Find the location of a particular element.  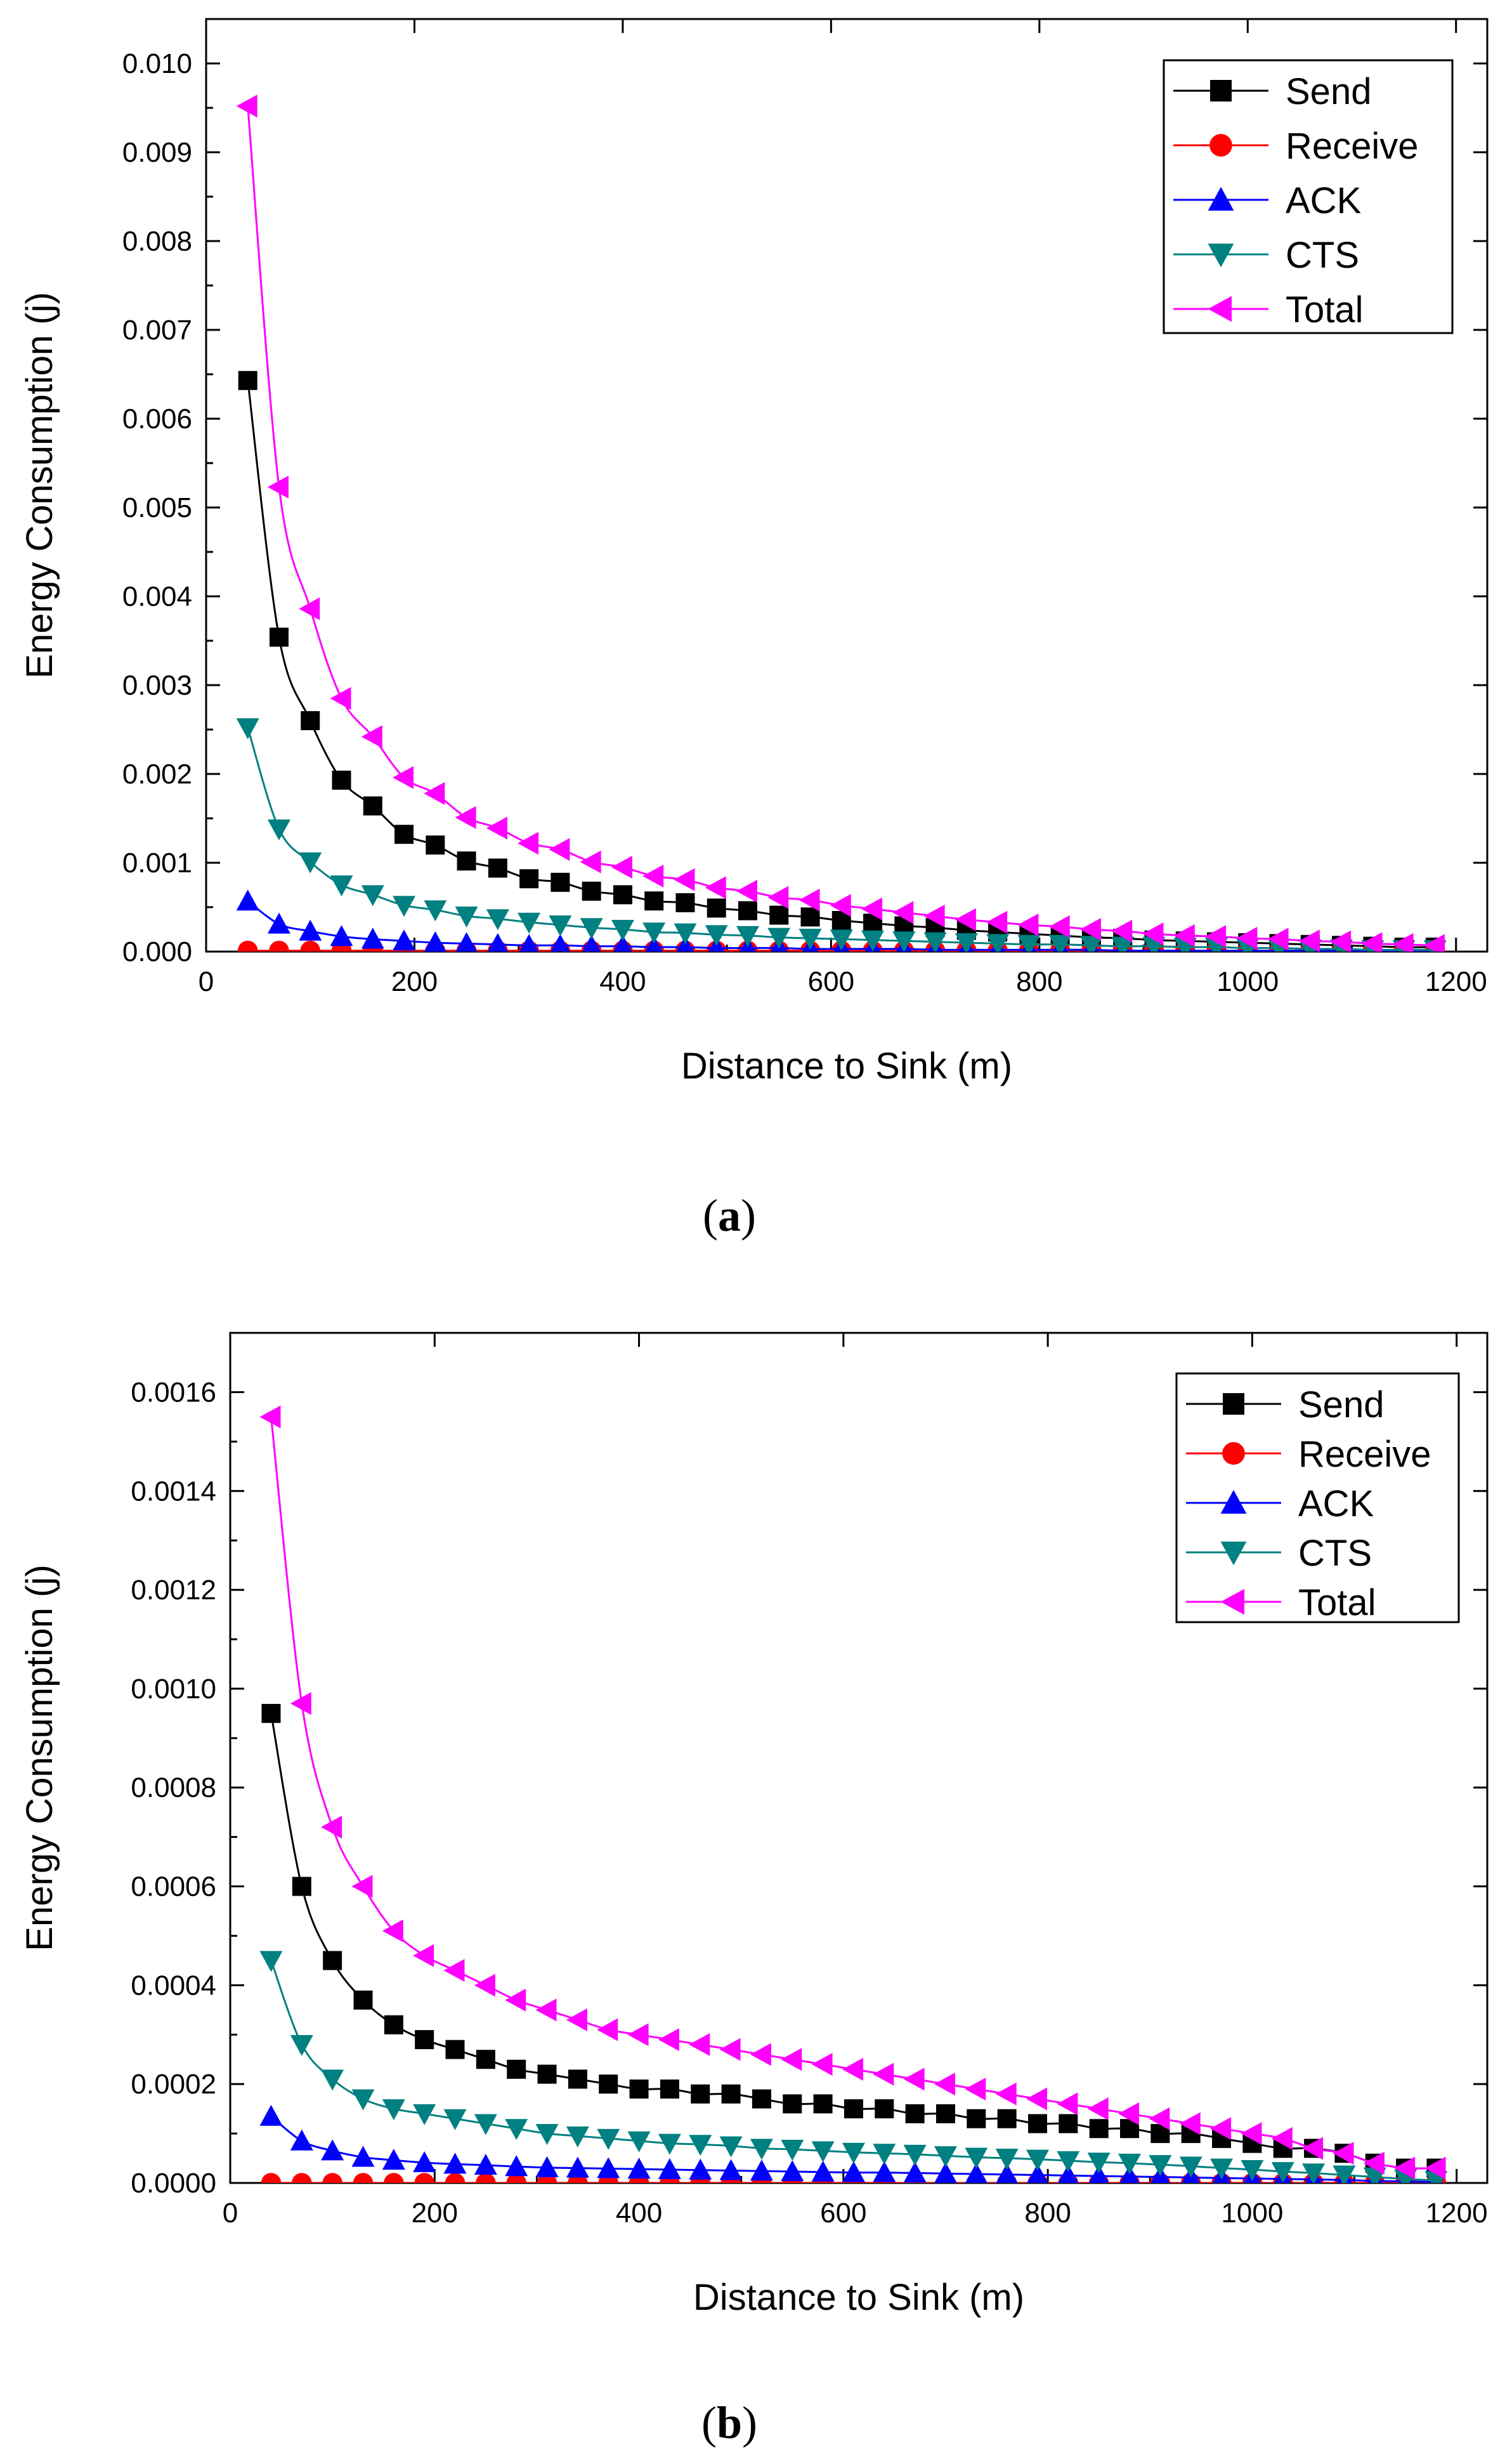

chart-b-y-tick-label: 0.0008 is located at coordinates (174, 1788).